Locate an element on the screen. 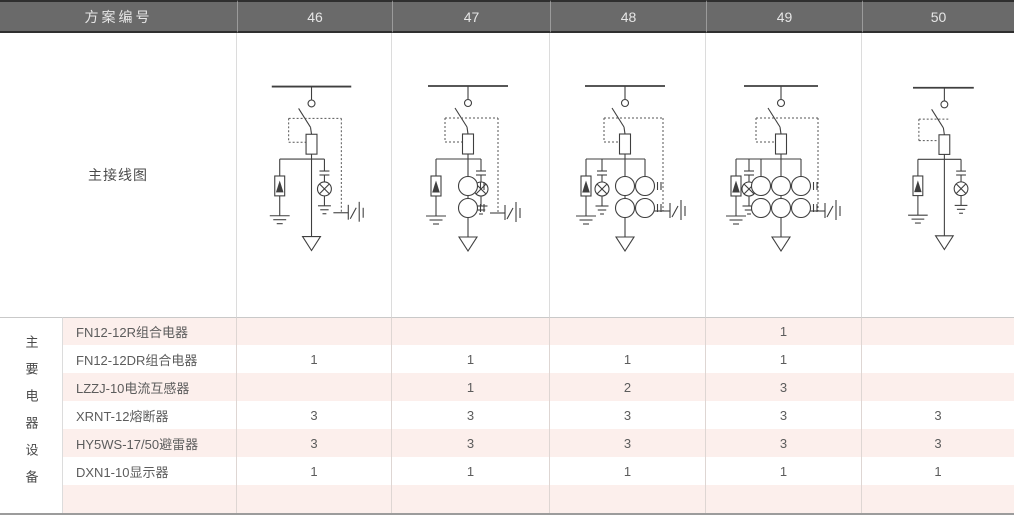  equipment-name: DXN1-10显示器 is located at coordinates (150, 471).